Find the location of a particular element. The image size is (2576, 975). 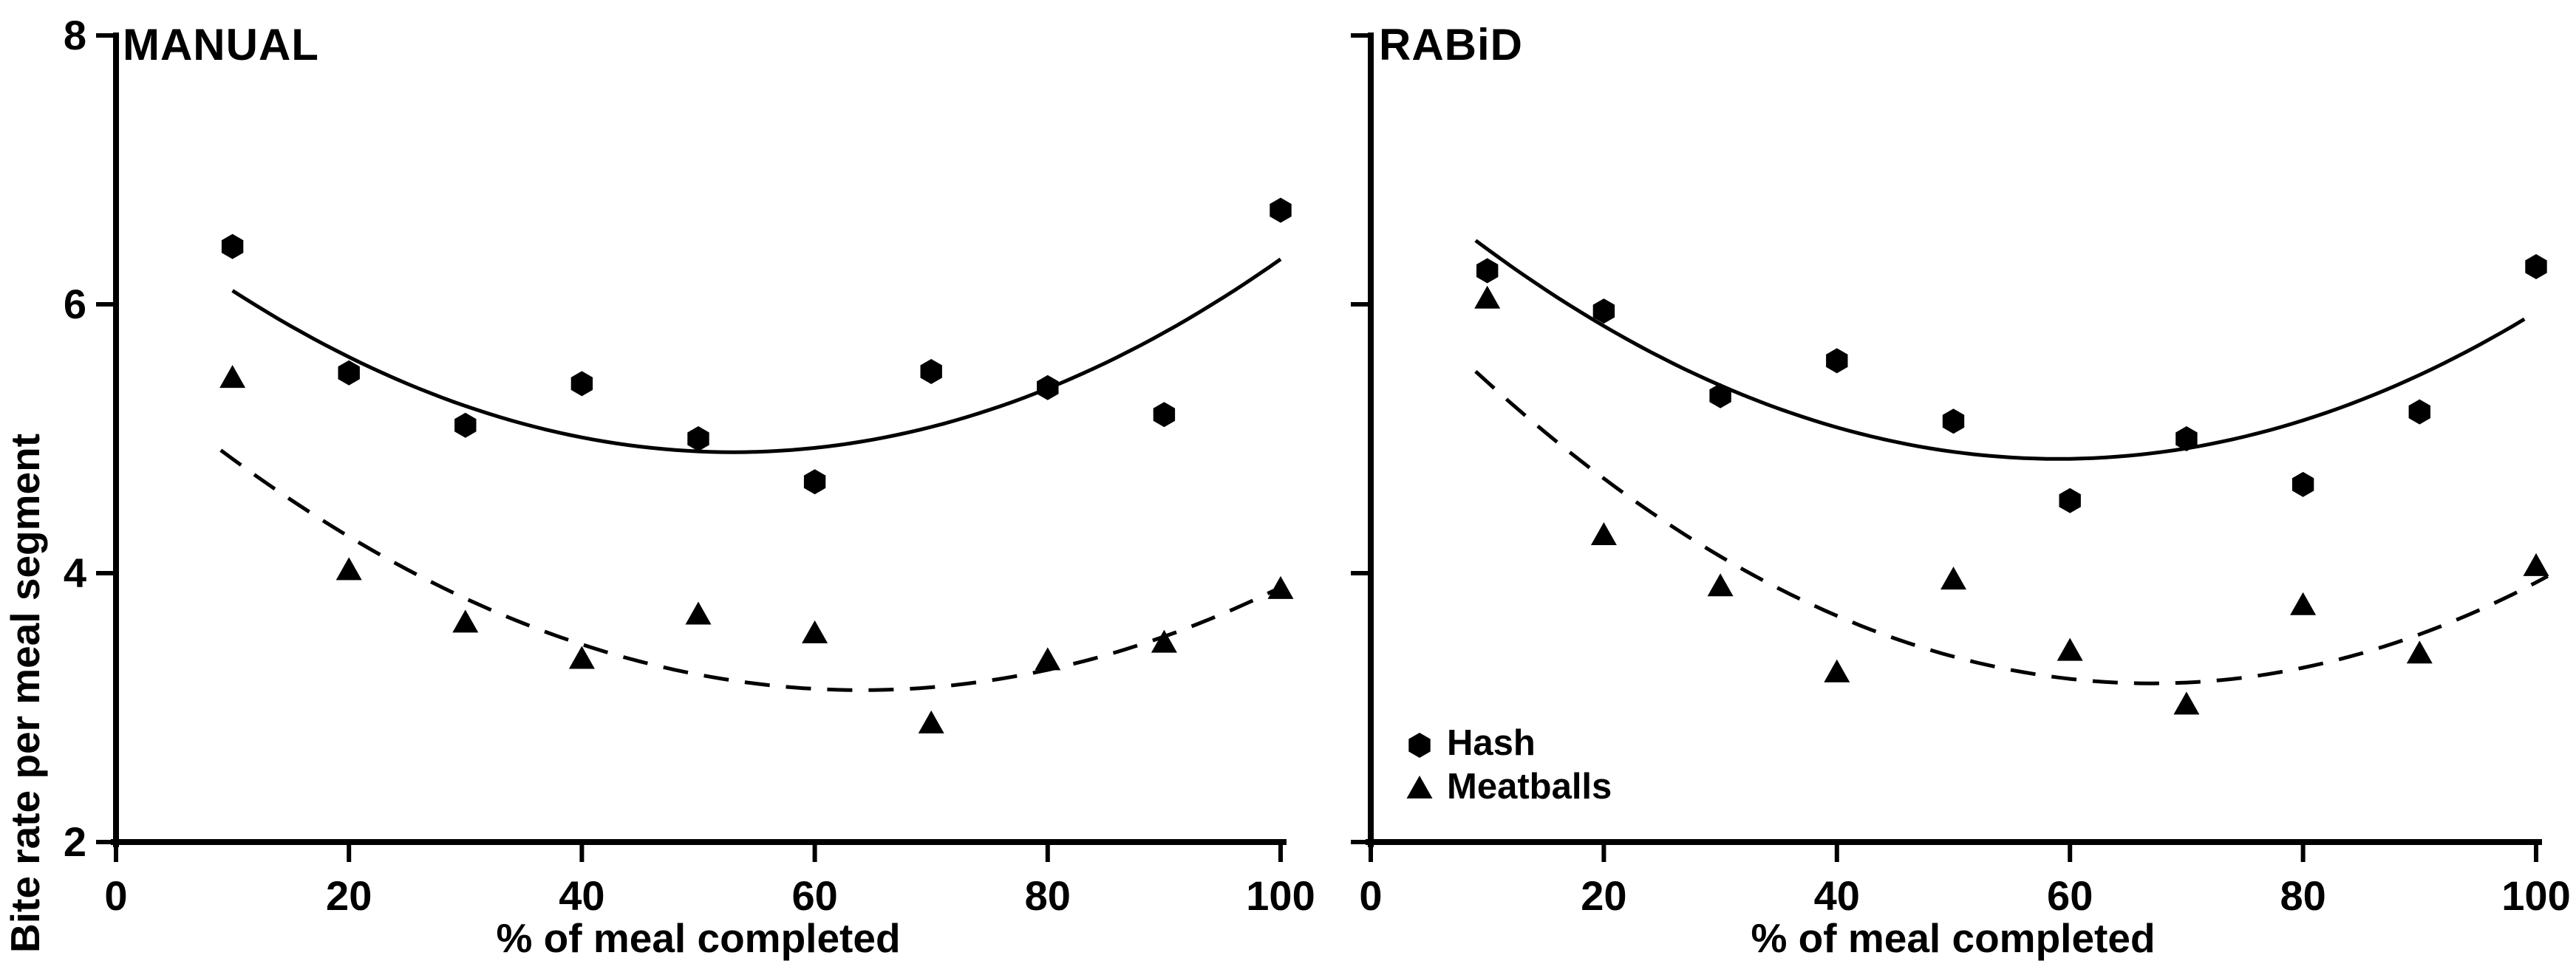

hexagon-marker-icon is located at coordinates (1419, 745).